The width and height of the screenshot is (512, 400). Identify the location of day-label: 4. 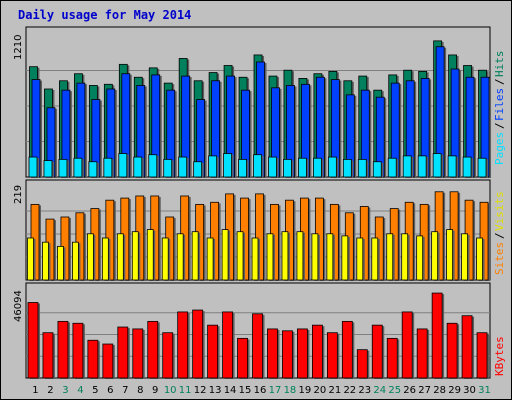
(80, 390).